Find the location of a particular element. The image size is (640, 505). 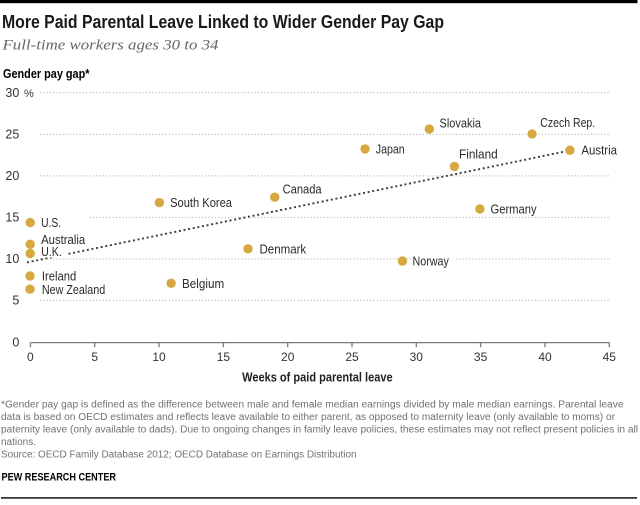

svg-text: Czech Rep. is located at coordinates (567, 123).